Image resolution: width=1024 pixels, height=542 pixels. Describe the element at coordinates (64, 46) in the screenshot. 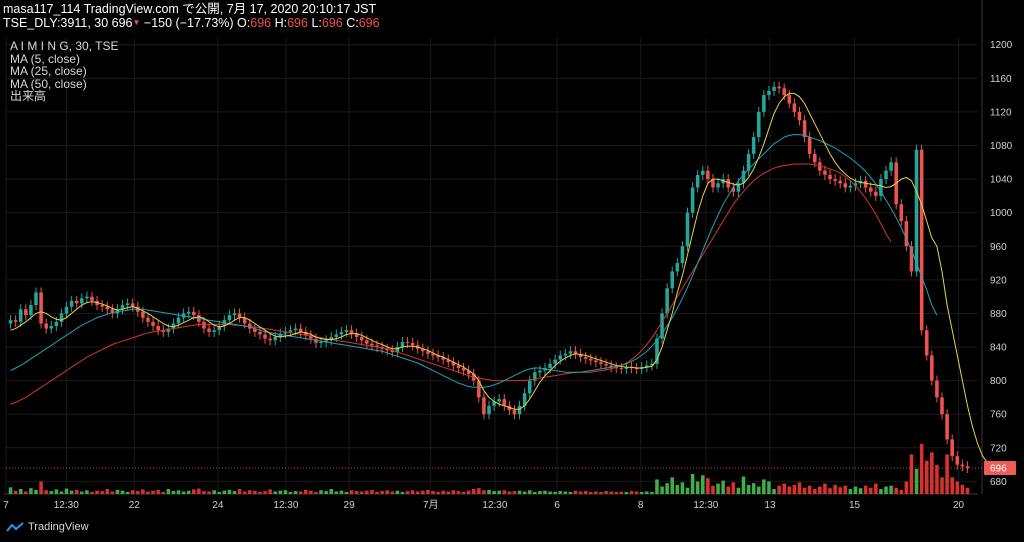

I see `legend-symbol: A I M I N G, 30, TSE` at that location.